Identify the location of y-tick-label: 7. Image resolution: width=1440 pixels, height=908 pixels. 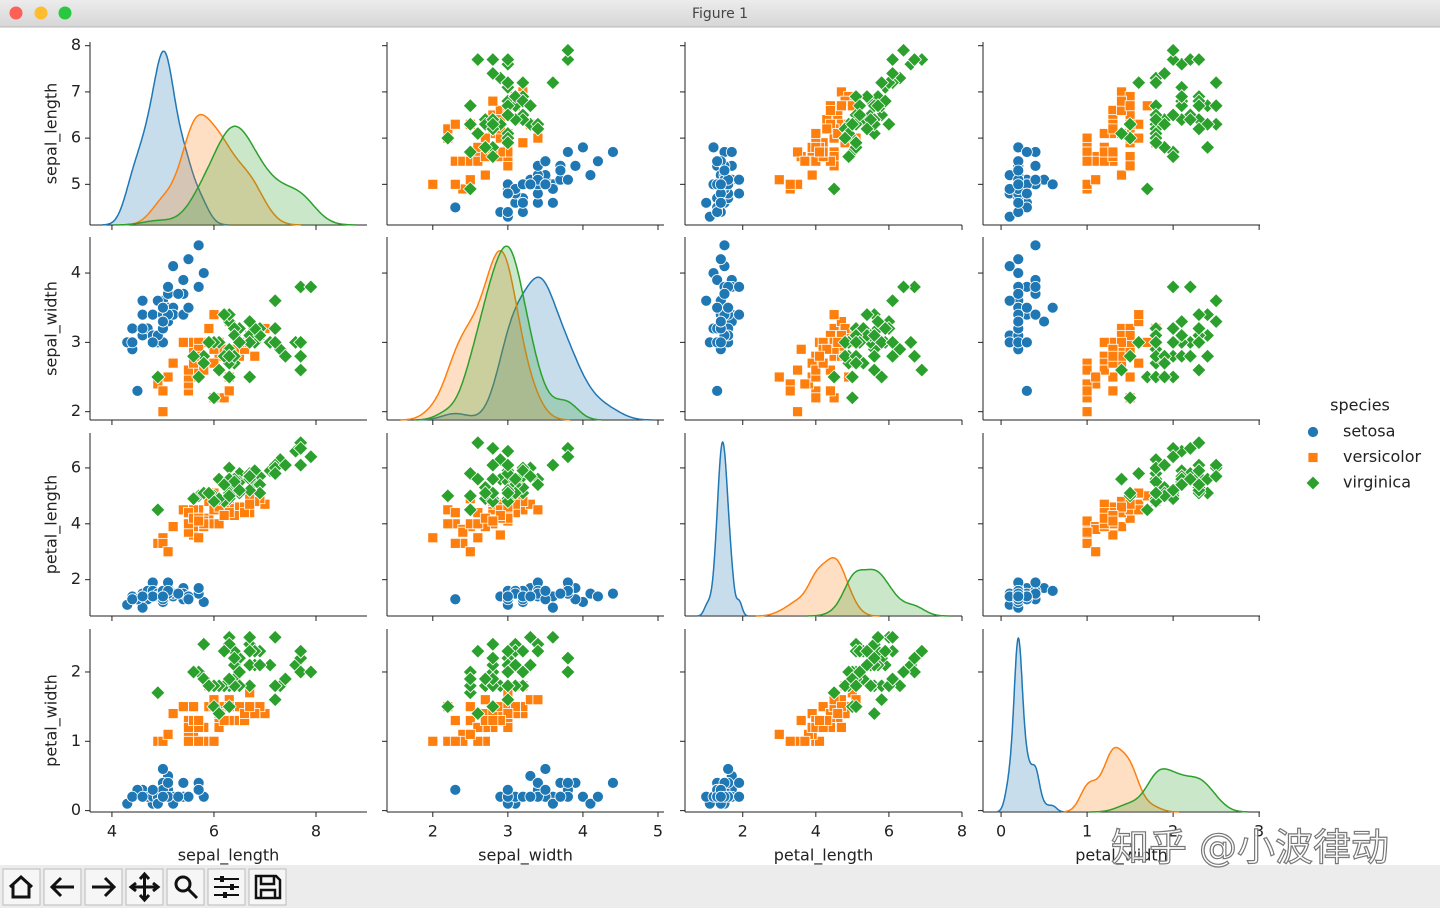
(76, 90).